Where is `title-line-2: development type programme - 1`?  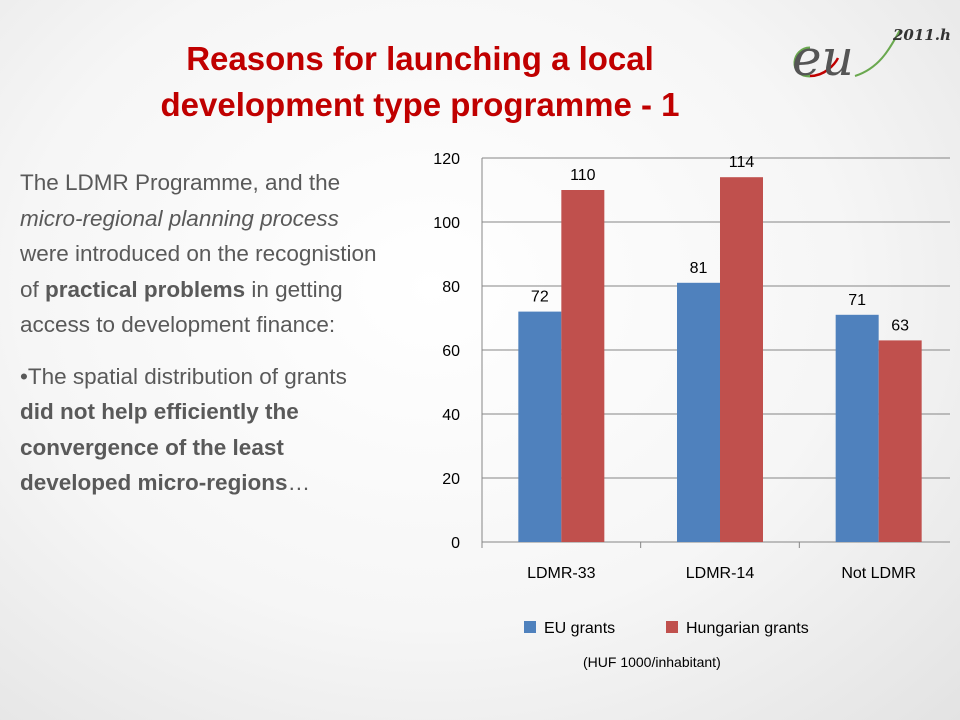 title-line-2: development type programme - 1 is located at coordinates (420, 104).